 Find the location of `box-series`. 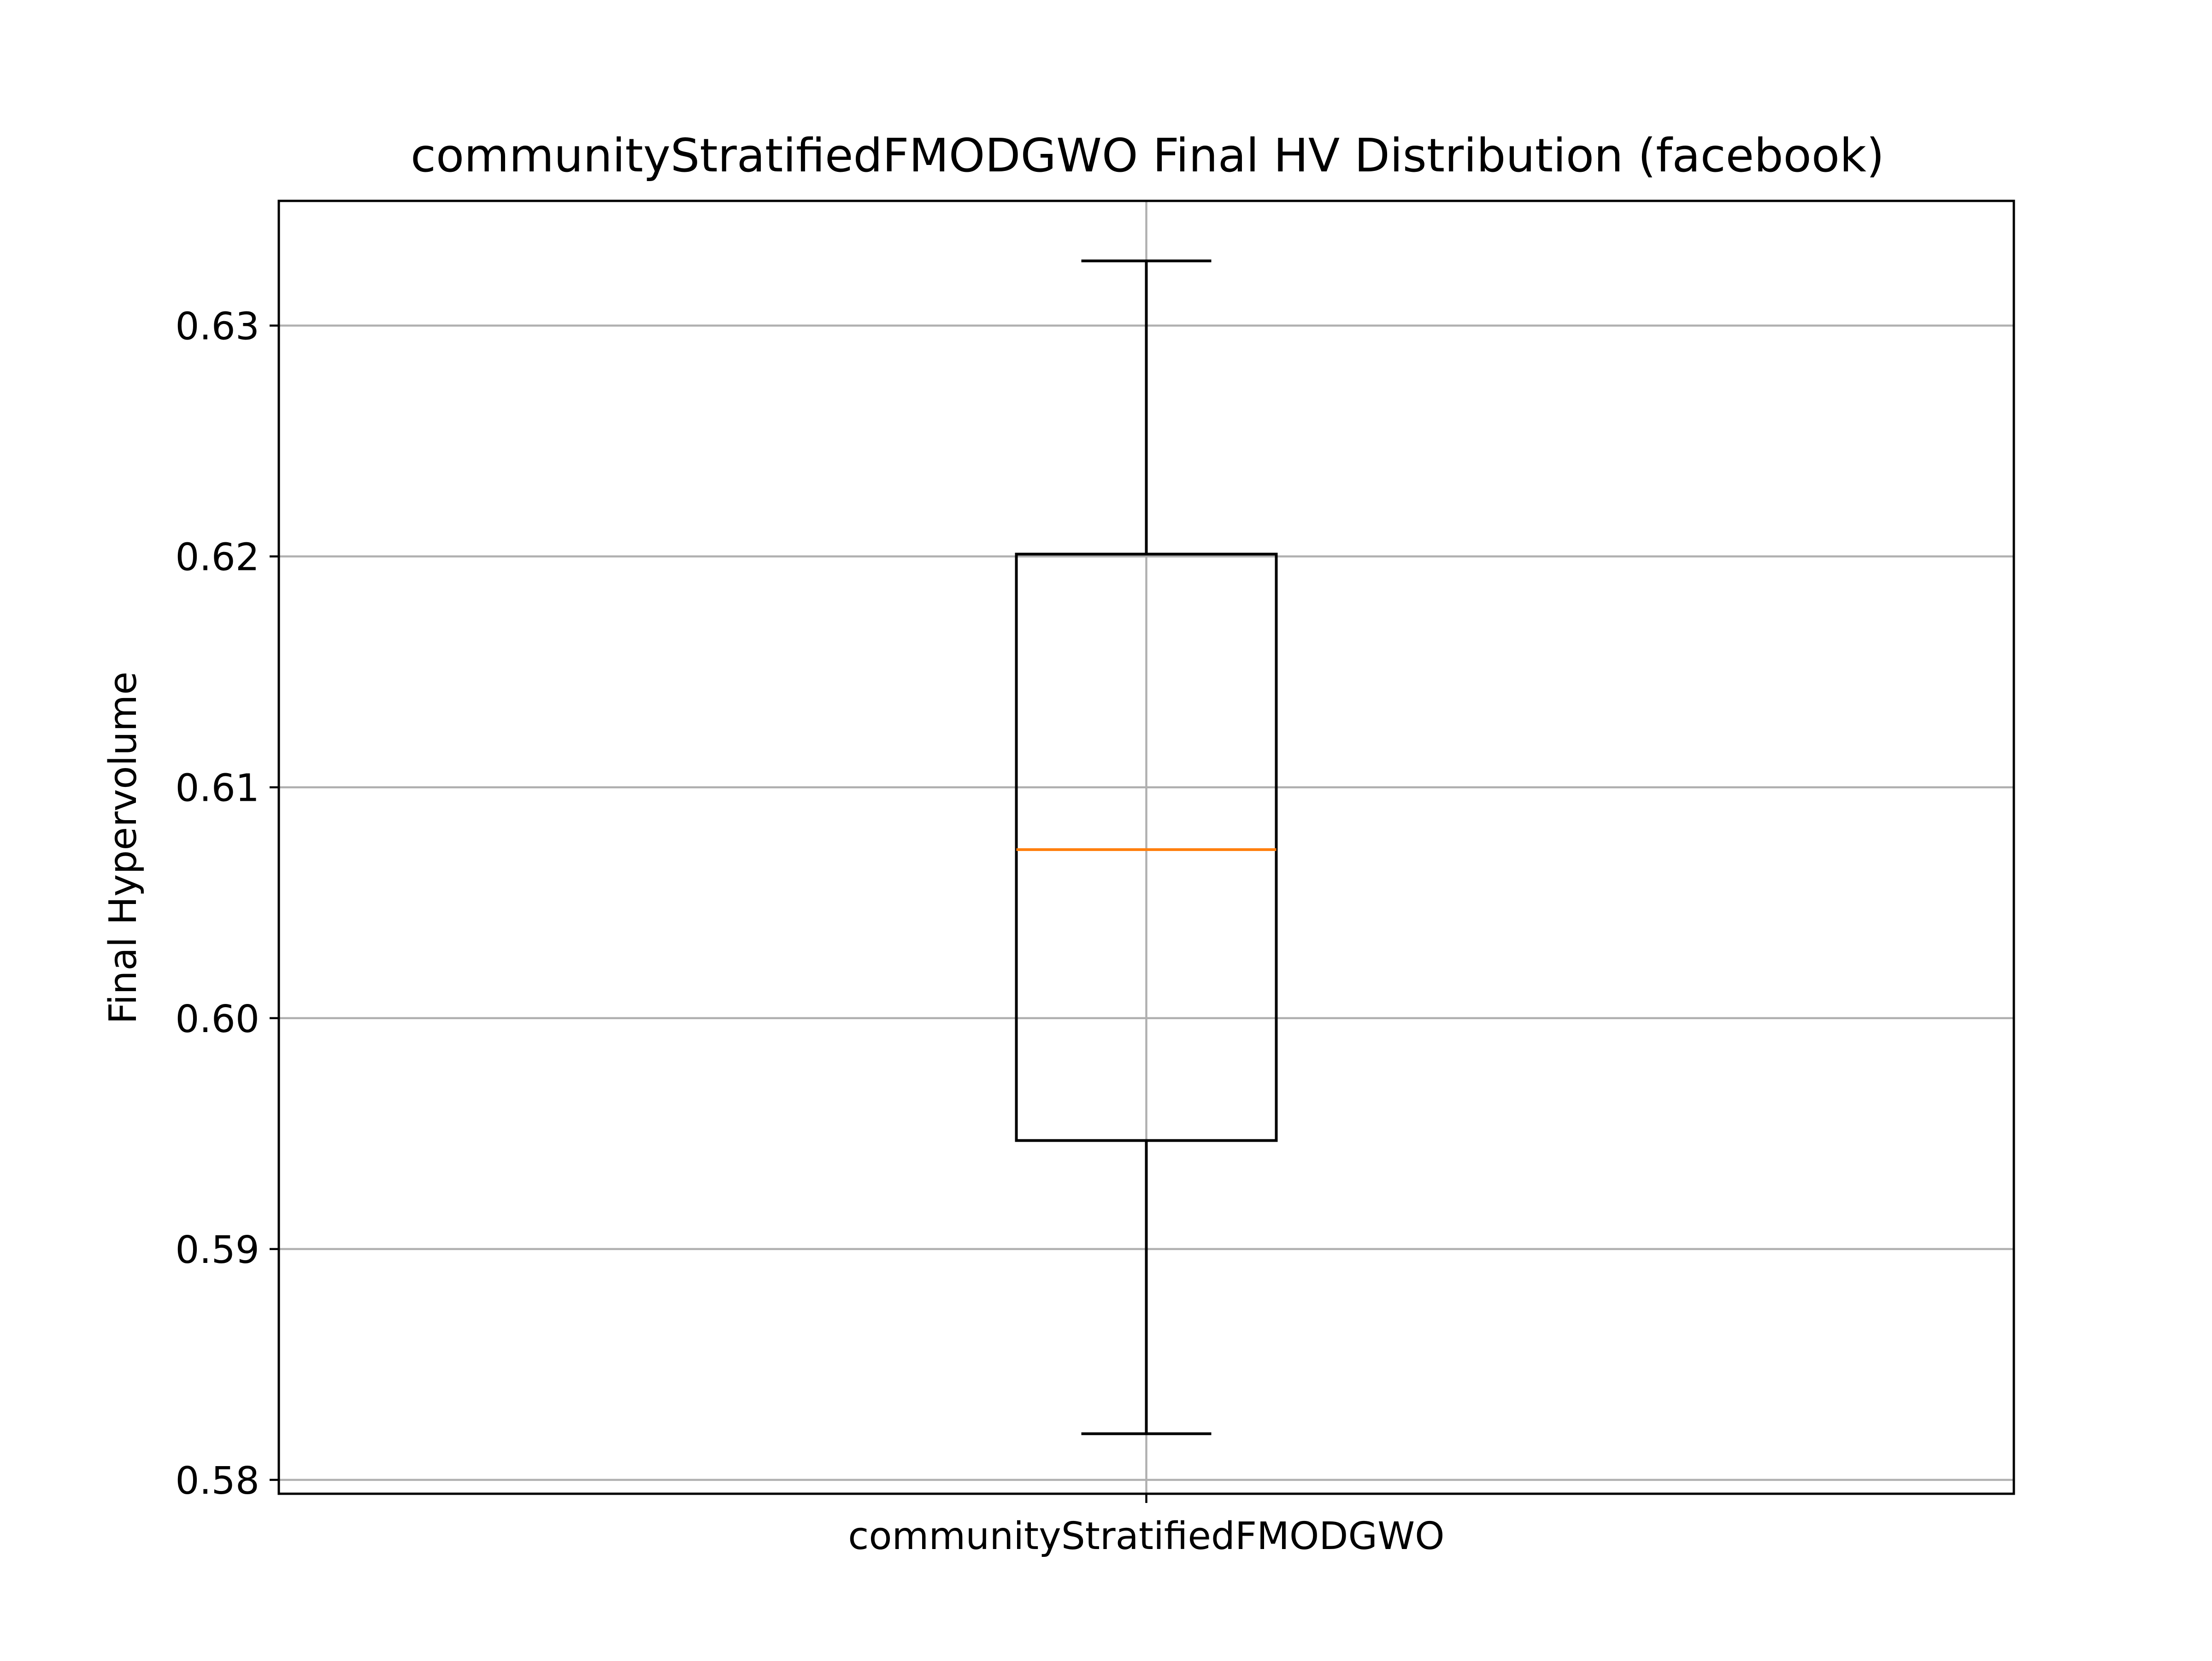

box-series is located at coordinates (1146, 847).